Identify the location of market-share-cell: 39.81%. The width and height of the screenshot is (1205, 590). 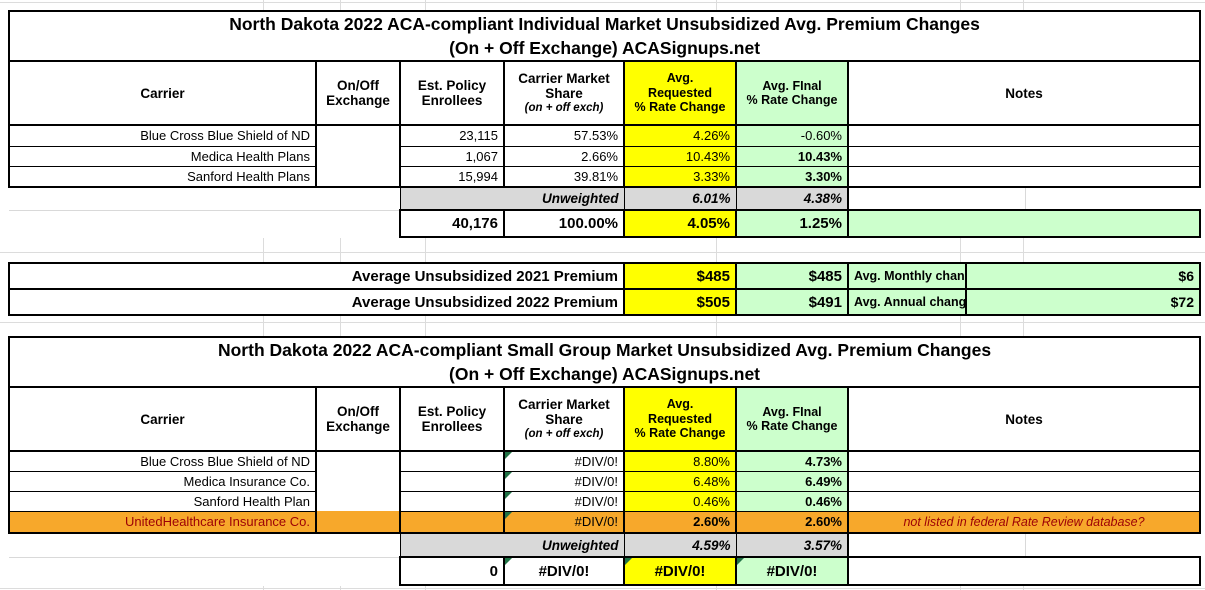
(564, 177).